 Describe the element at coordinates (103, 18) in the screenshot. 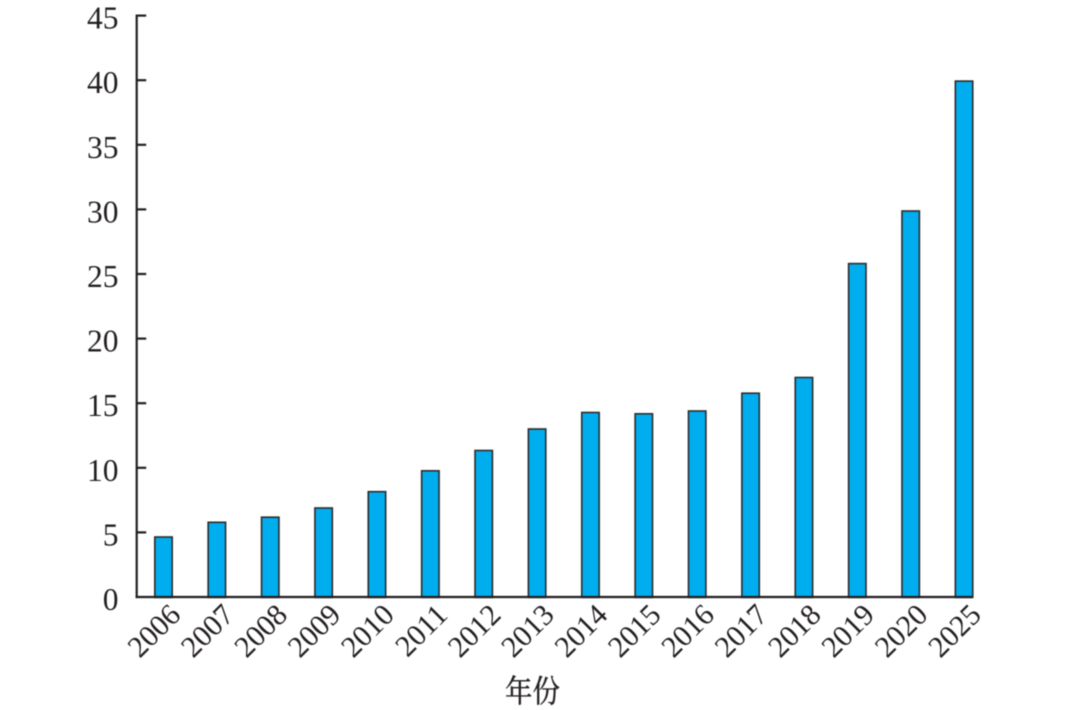

I see `svg-text: 45` at that location.